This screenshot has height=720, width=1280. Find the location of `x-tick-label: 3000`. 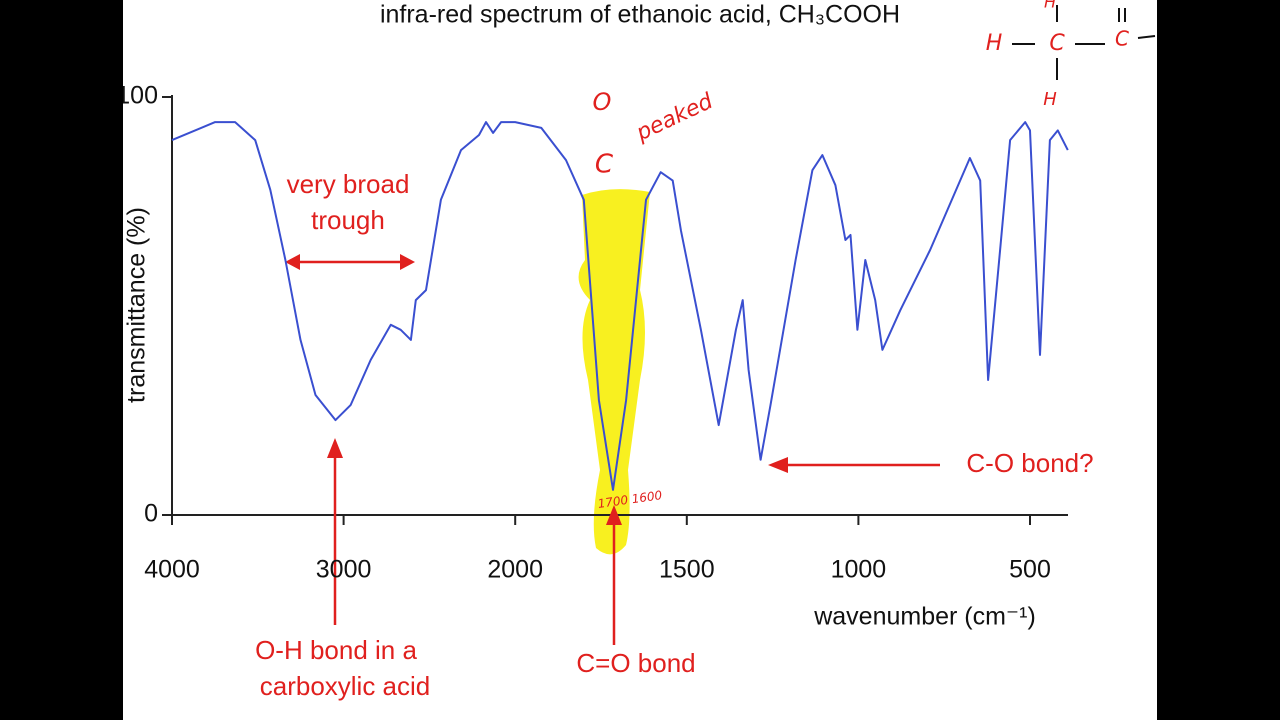

x-tick-label: 3000 is located at coordinates (344, 570).